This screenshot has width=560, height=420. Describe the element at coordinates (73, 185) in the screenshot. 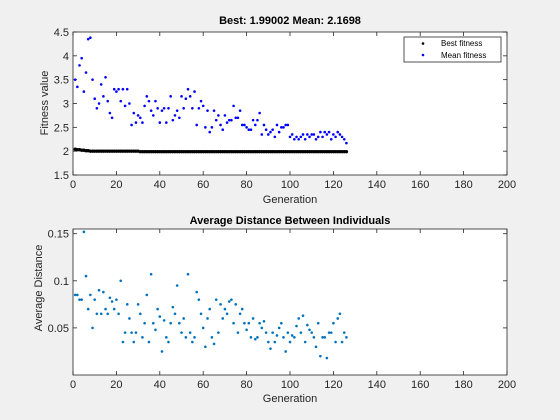

I see `fitness-x-tick-label: 0` at that location.